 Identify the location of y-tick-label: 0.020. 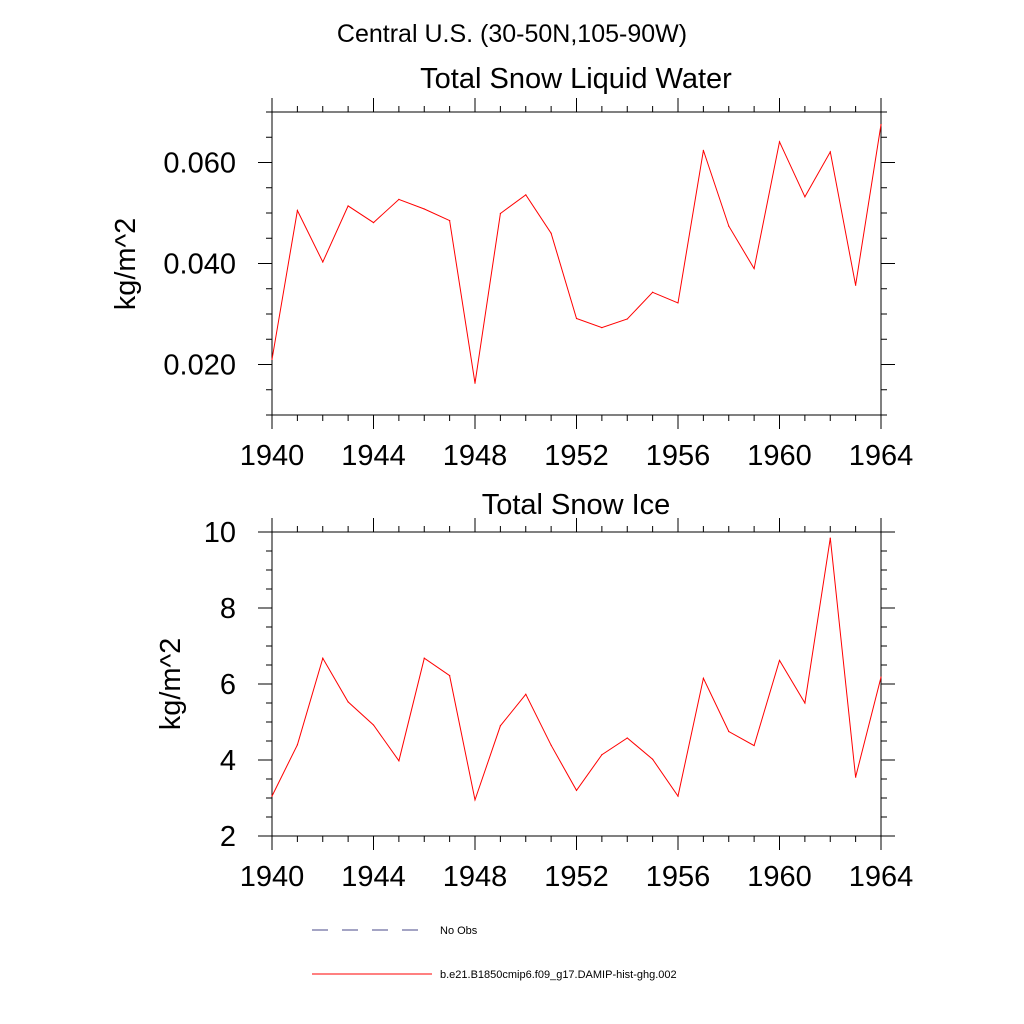
(199, 366).